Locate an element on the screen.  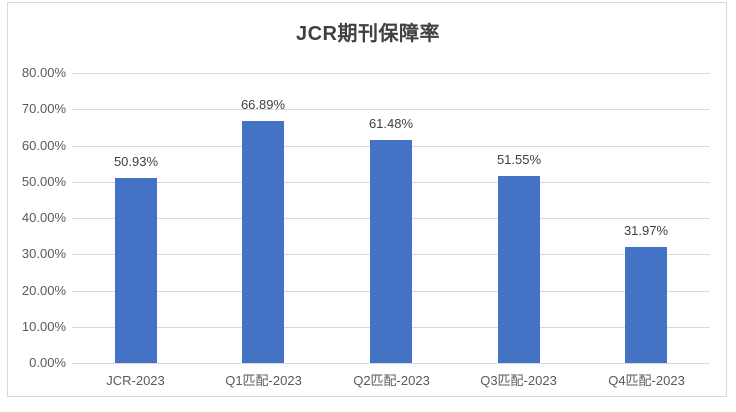
y-tick-label: 10.00% is located at coordinates (43, 326).